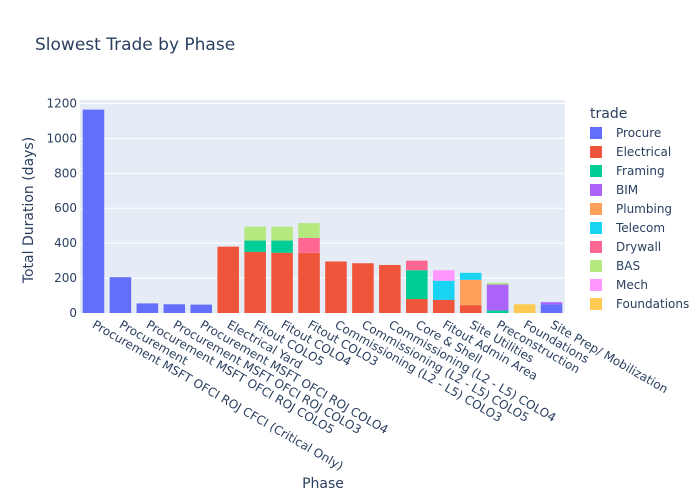 Image resolution: width=700 pixels, height=500 pixels. What do you see at coordinates (135, 45) in the screenshot?
I see `chart-title: Slowest Trade by Phase` at bounding box center [135, 45].